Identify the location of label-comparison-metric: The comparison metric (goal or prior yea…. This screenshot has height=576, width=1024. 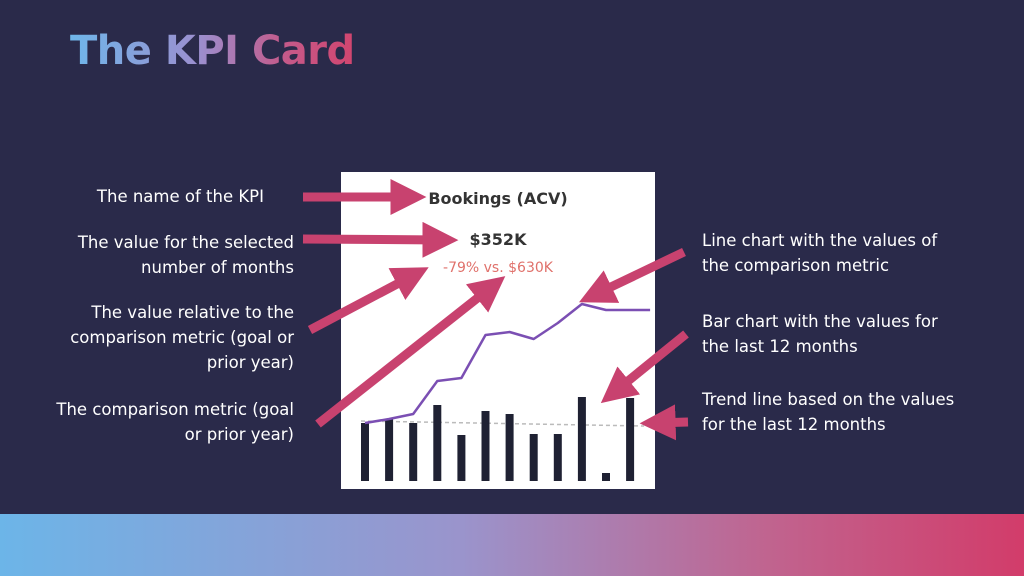
(175, 422).